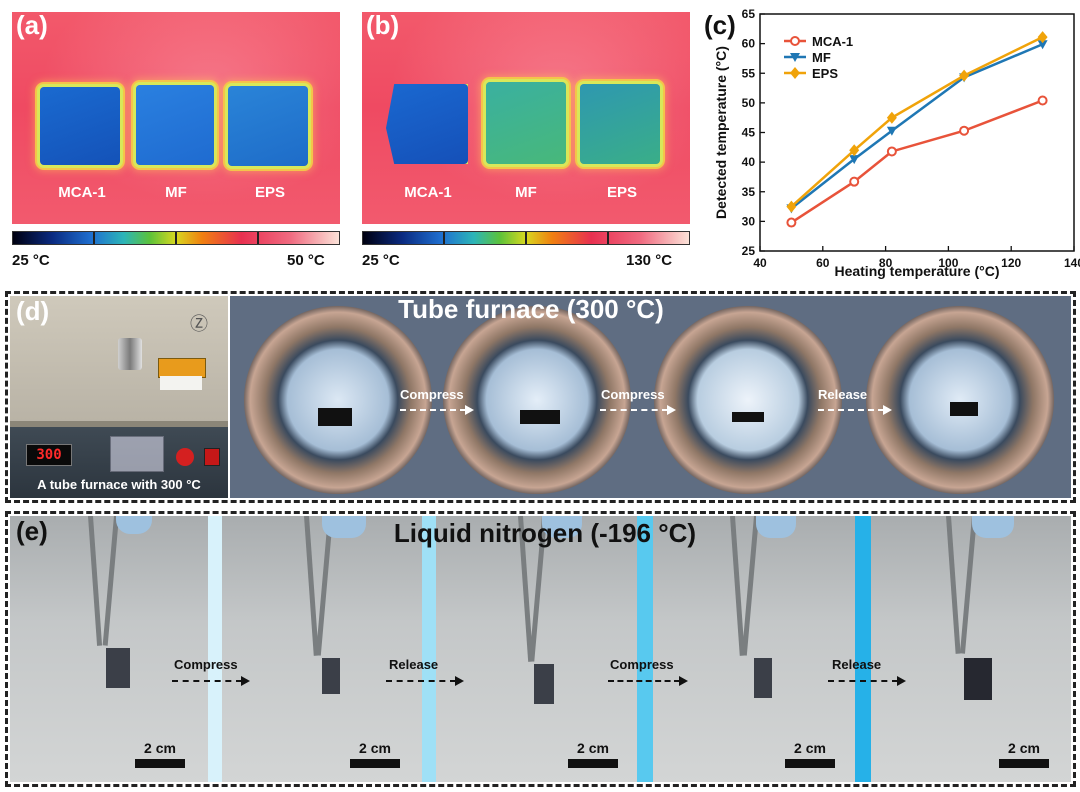  Describe the element at coordinates (633, 394) in the screenshot. I see `step-d-2: Compress` at that location.